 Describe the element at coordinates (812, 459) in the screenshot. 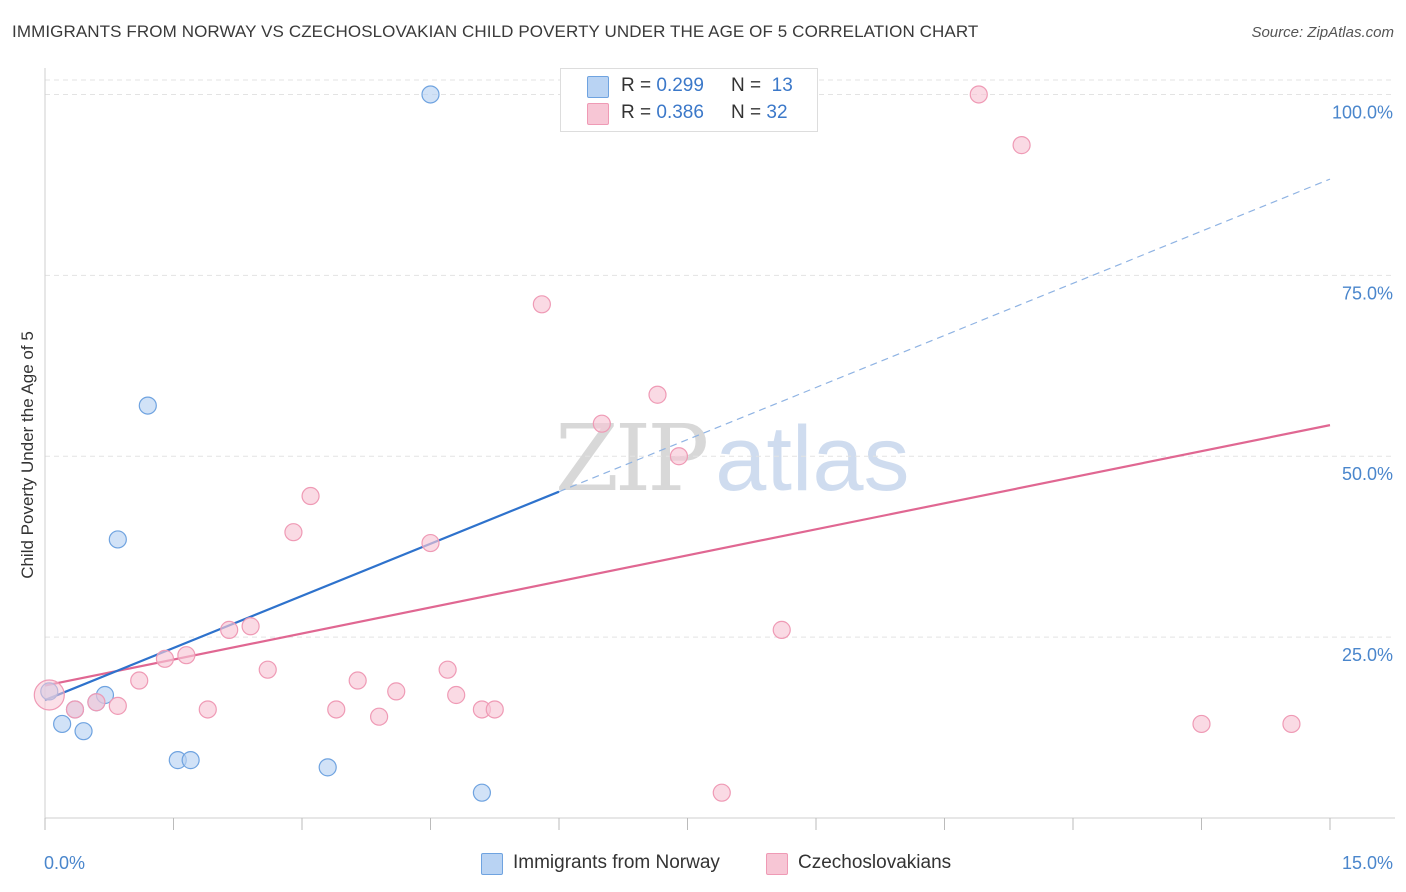

I see `watermark-atlas: atlas` at that location.